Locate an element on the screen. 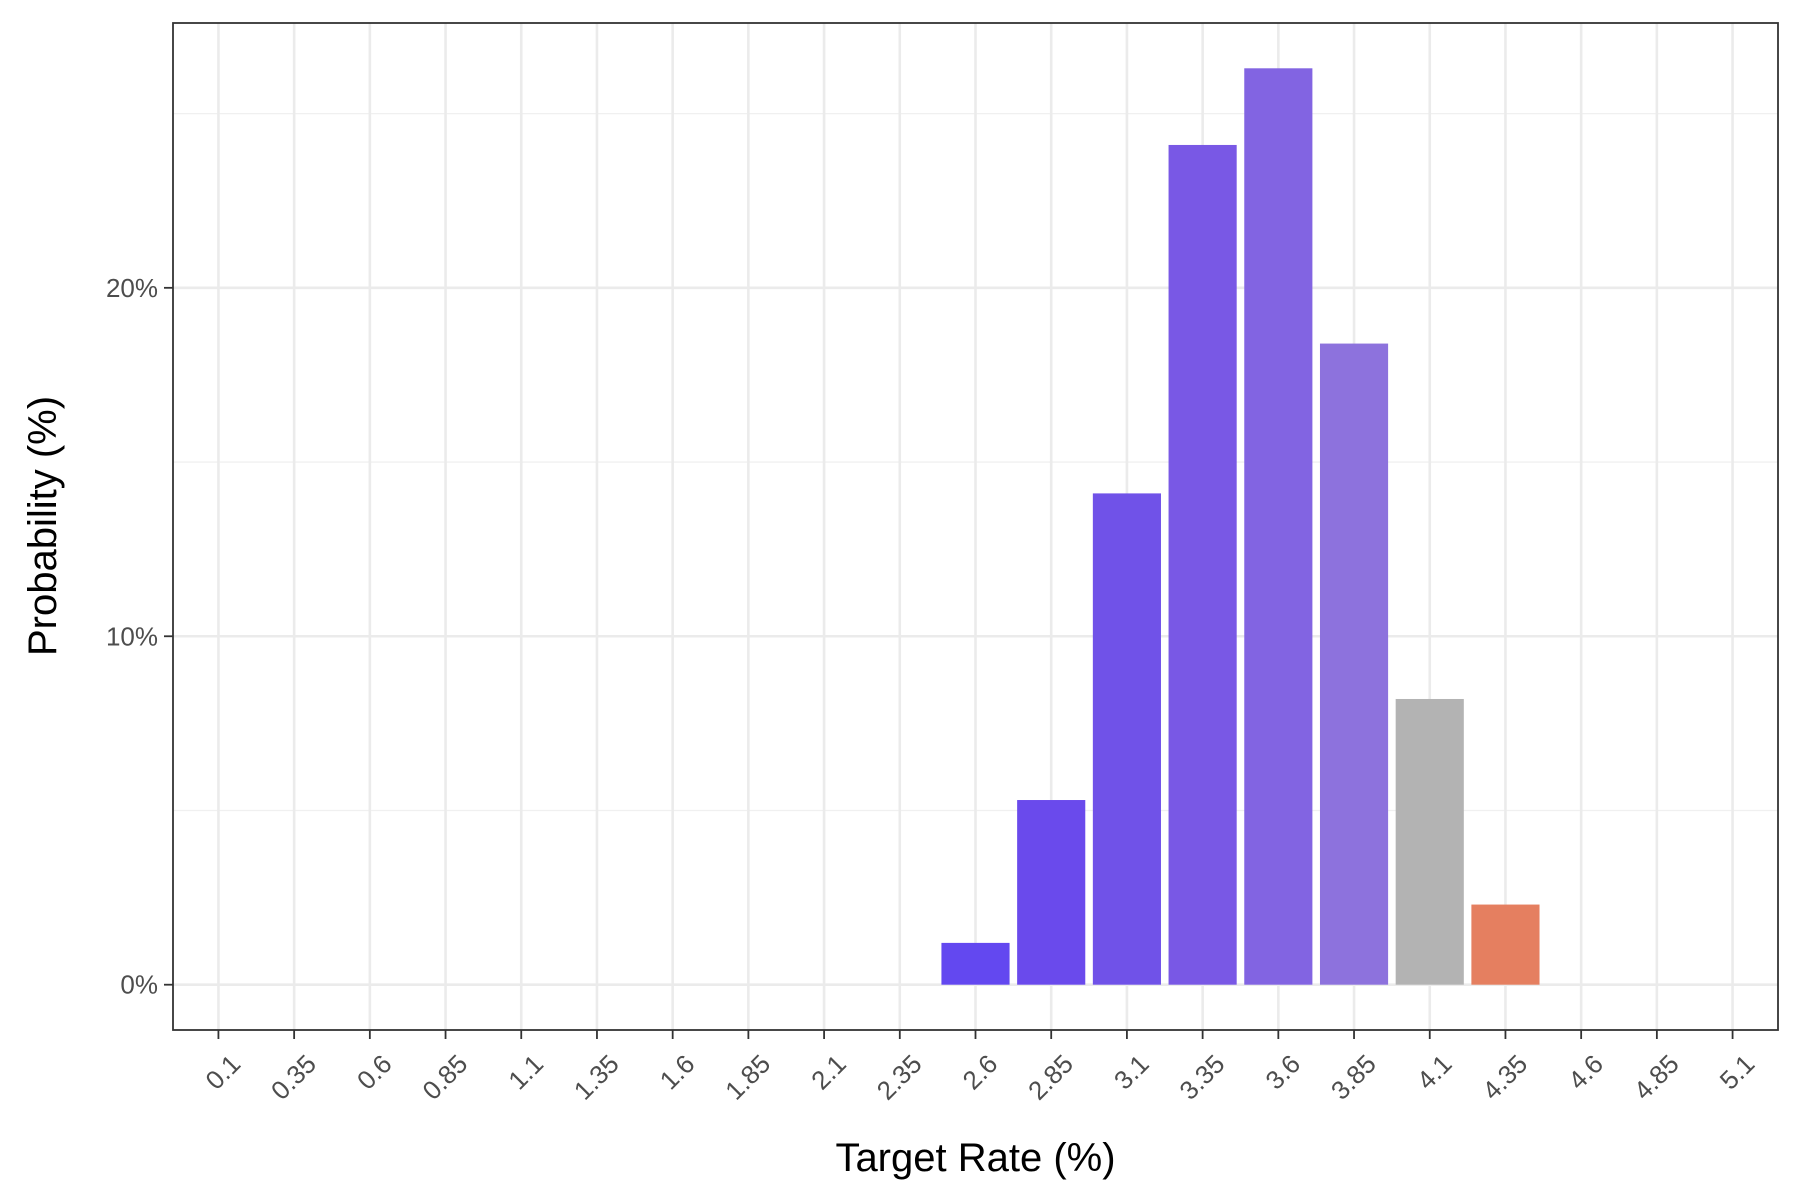 The width and height of the screenshot is (1800, 1200). y-axis: 0% 10% 20% is located at coordinates (139, 636).